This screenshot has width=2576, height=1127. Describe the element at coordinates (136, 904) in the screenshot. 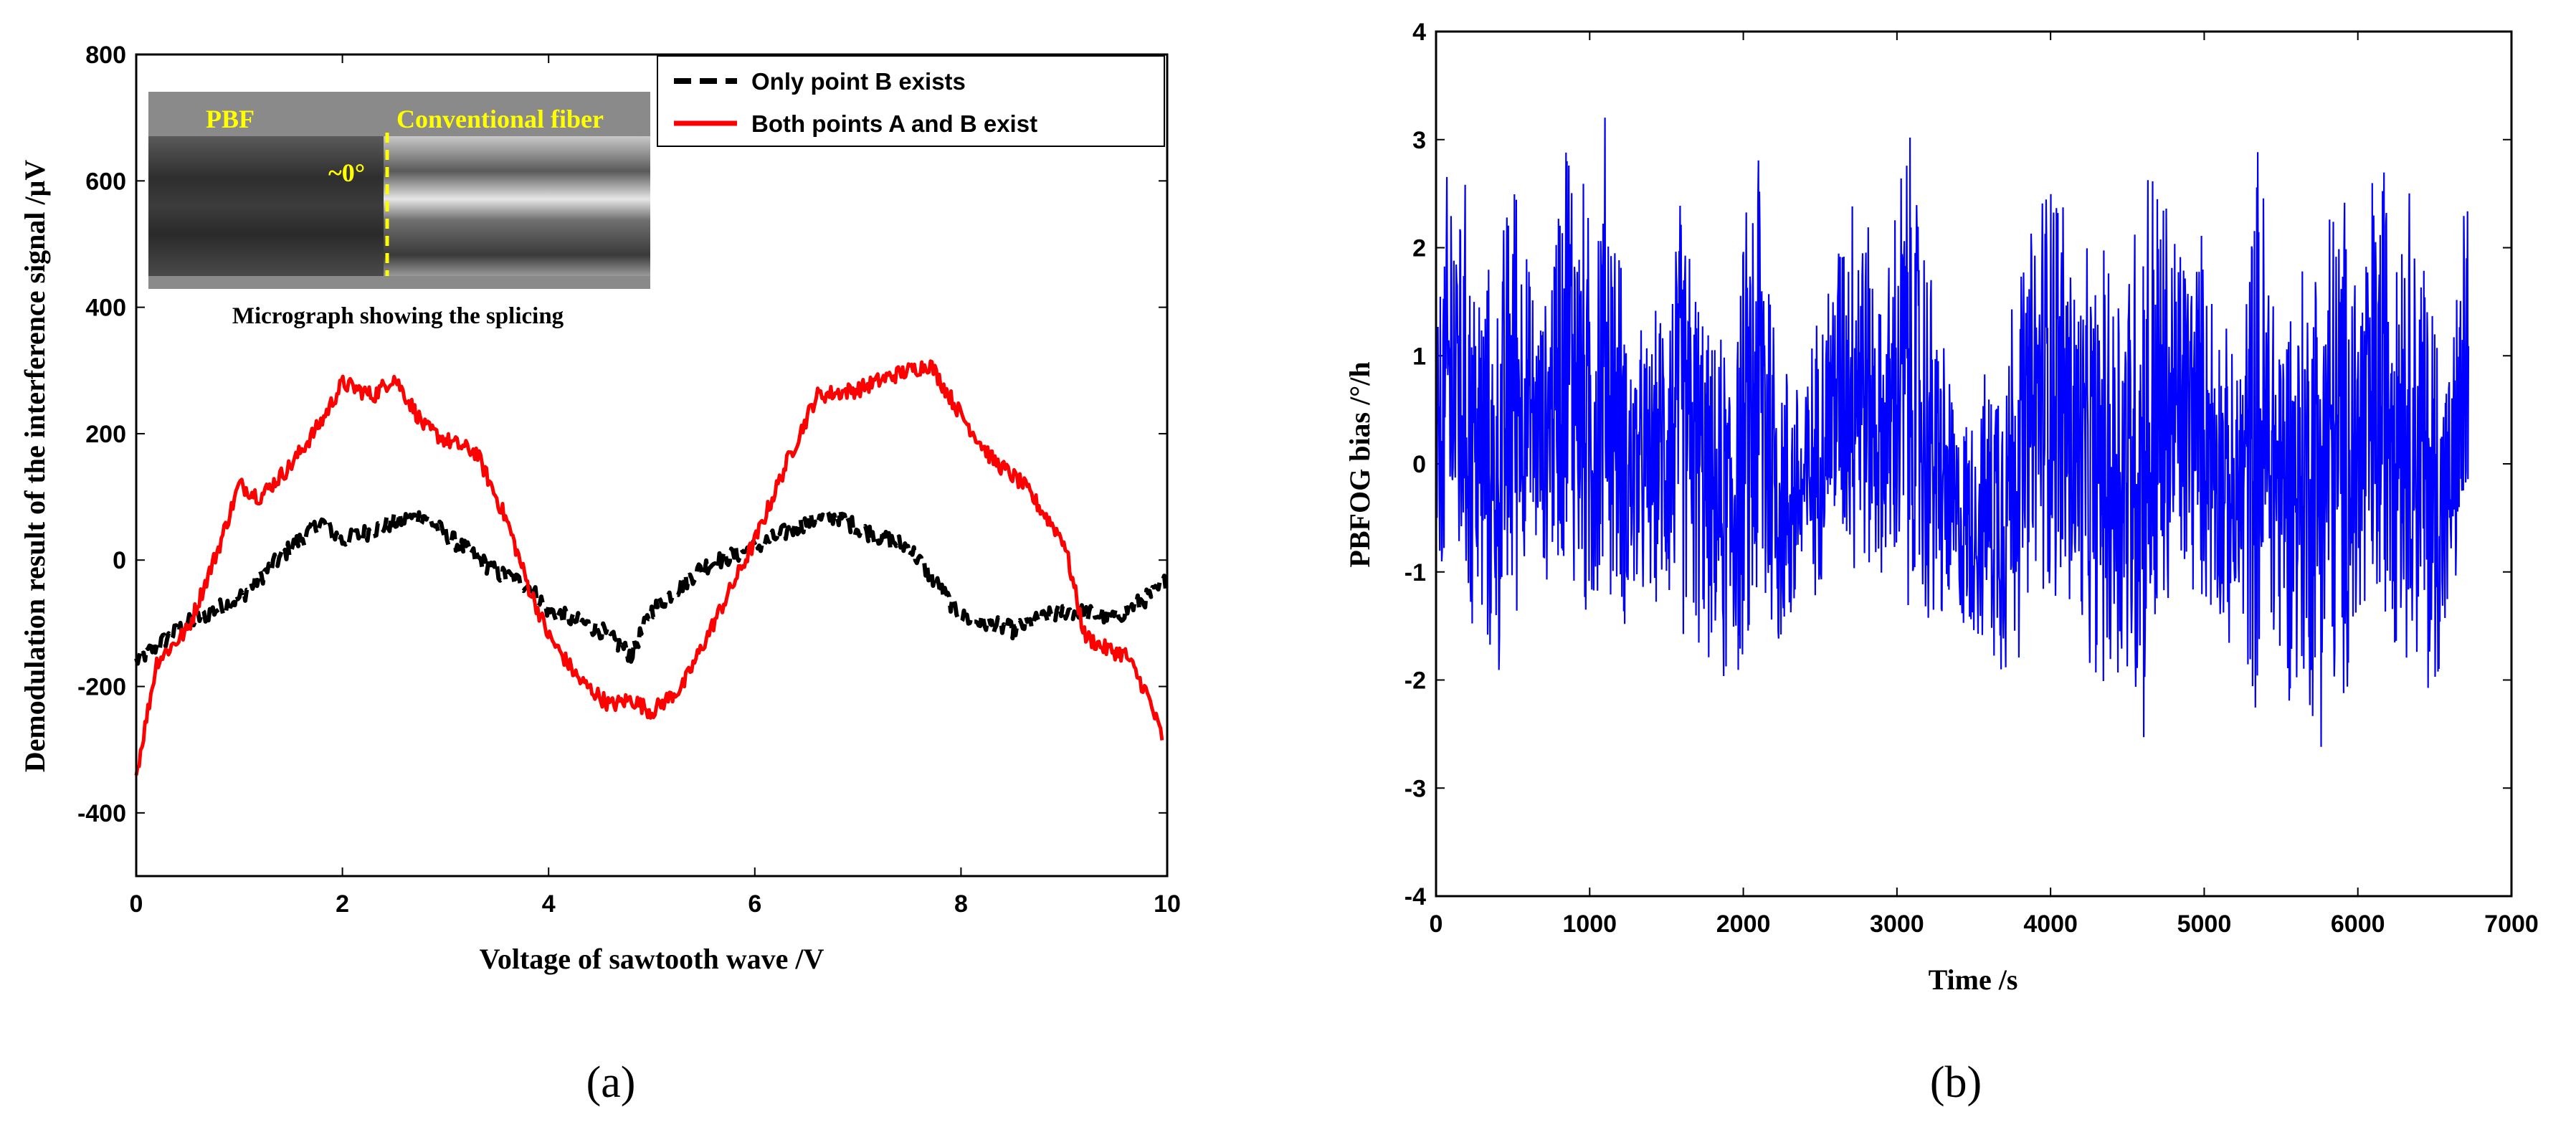

I see `chart-a-x-tick-label: 0` at that location.